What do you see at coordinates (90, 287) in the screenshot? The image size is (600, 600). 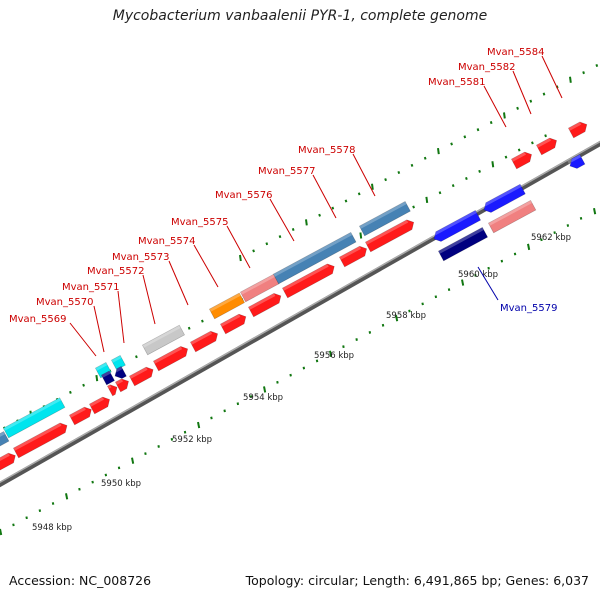 I see `gene-label: Mvan_5571` at bounding box center [90, 287].